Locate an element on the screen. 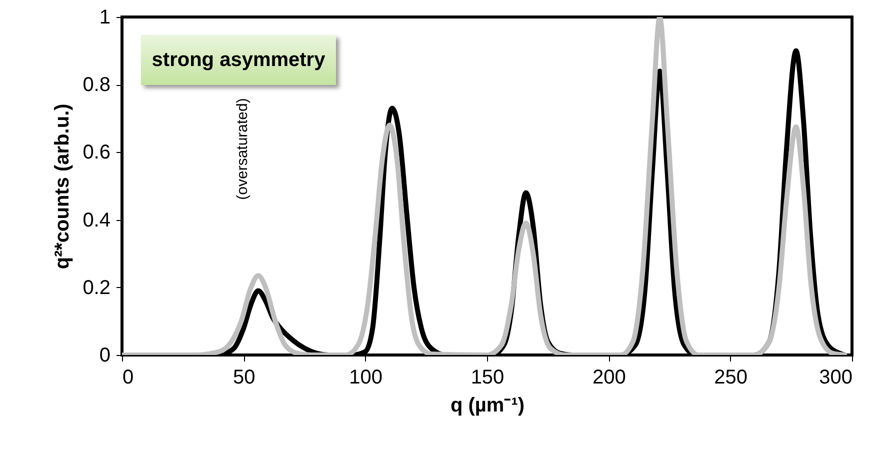  y-tick-label: 0.8 is located at coordinates (96, 85).